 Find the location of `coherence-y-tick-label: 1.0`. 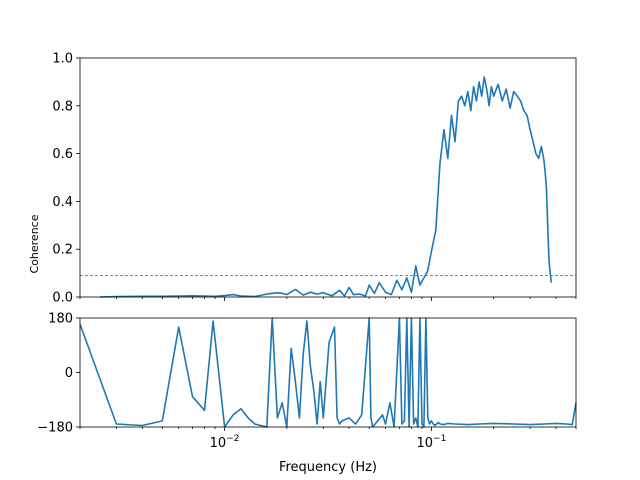

coherence-y-tick-label: 1.0 is located at coordinates (62, 59).